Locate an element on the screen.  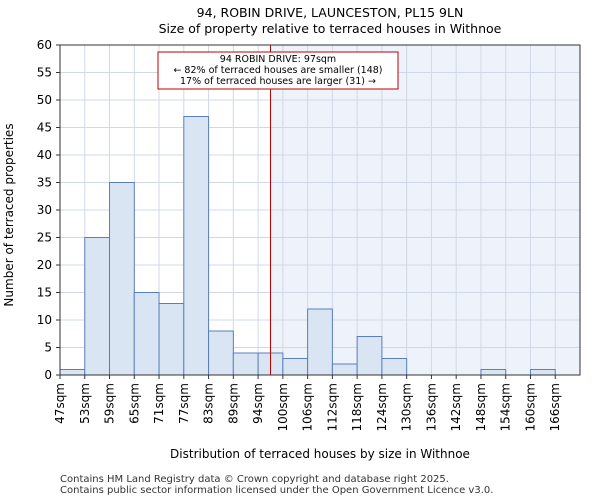
x-tick-label: 142sqm is located at coordinates (456, 407).